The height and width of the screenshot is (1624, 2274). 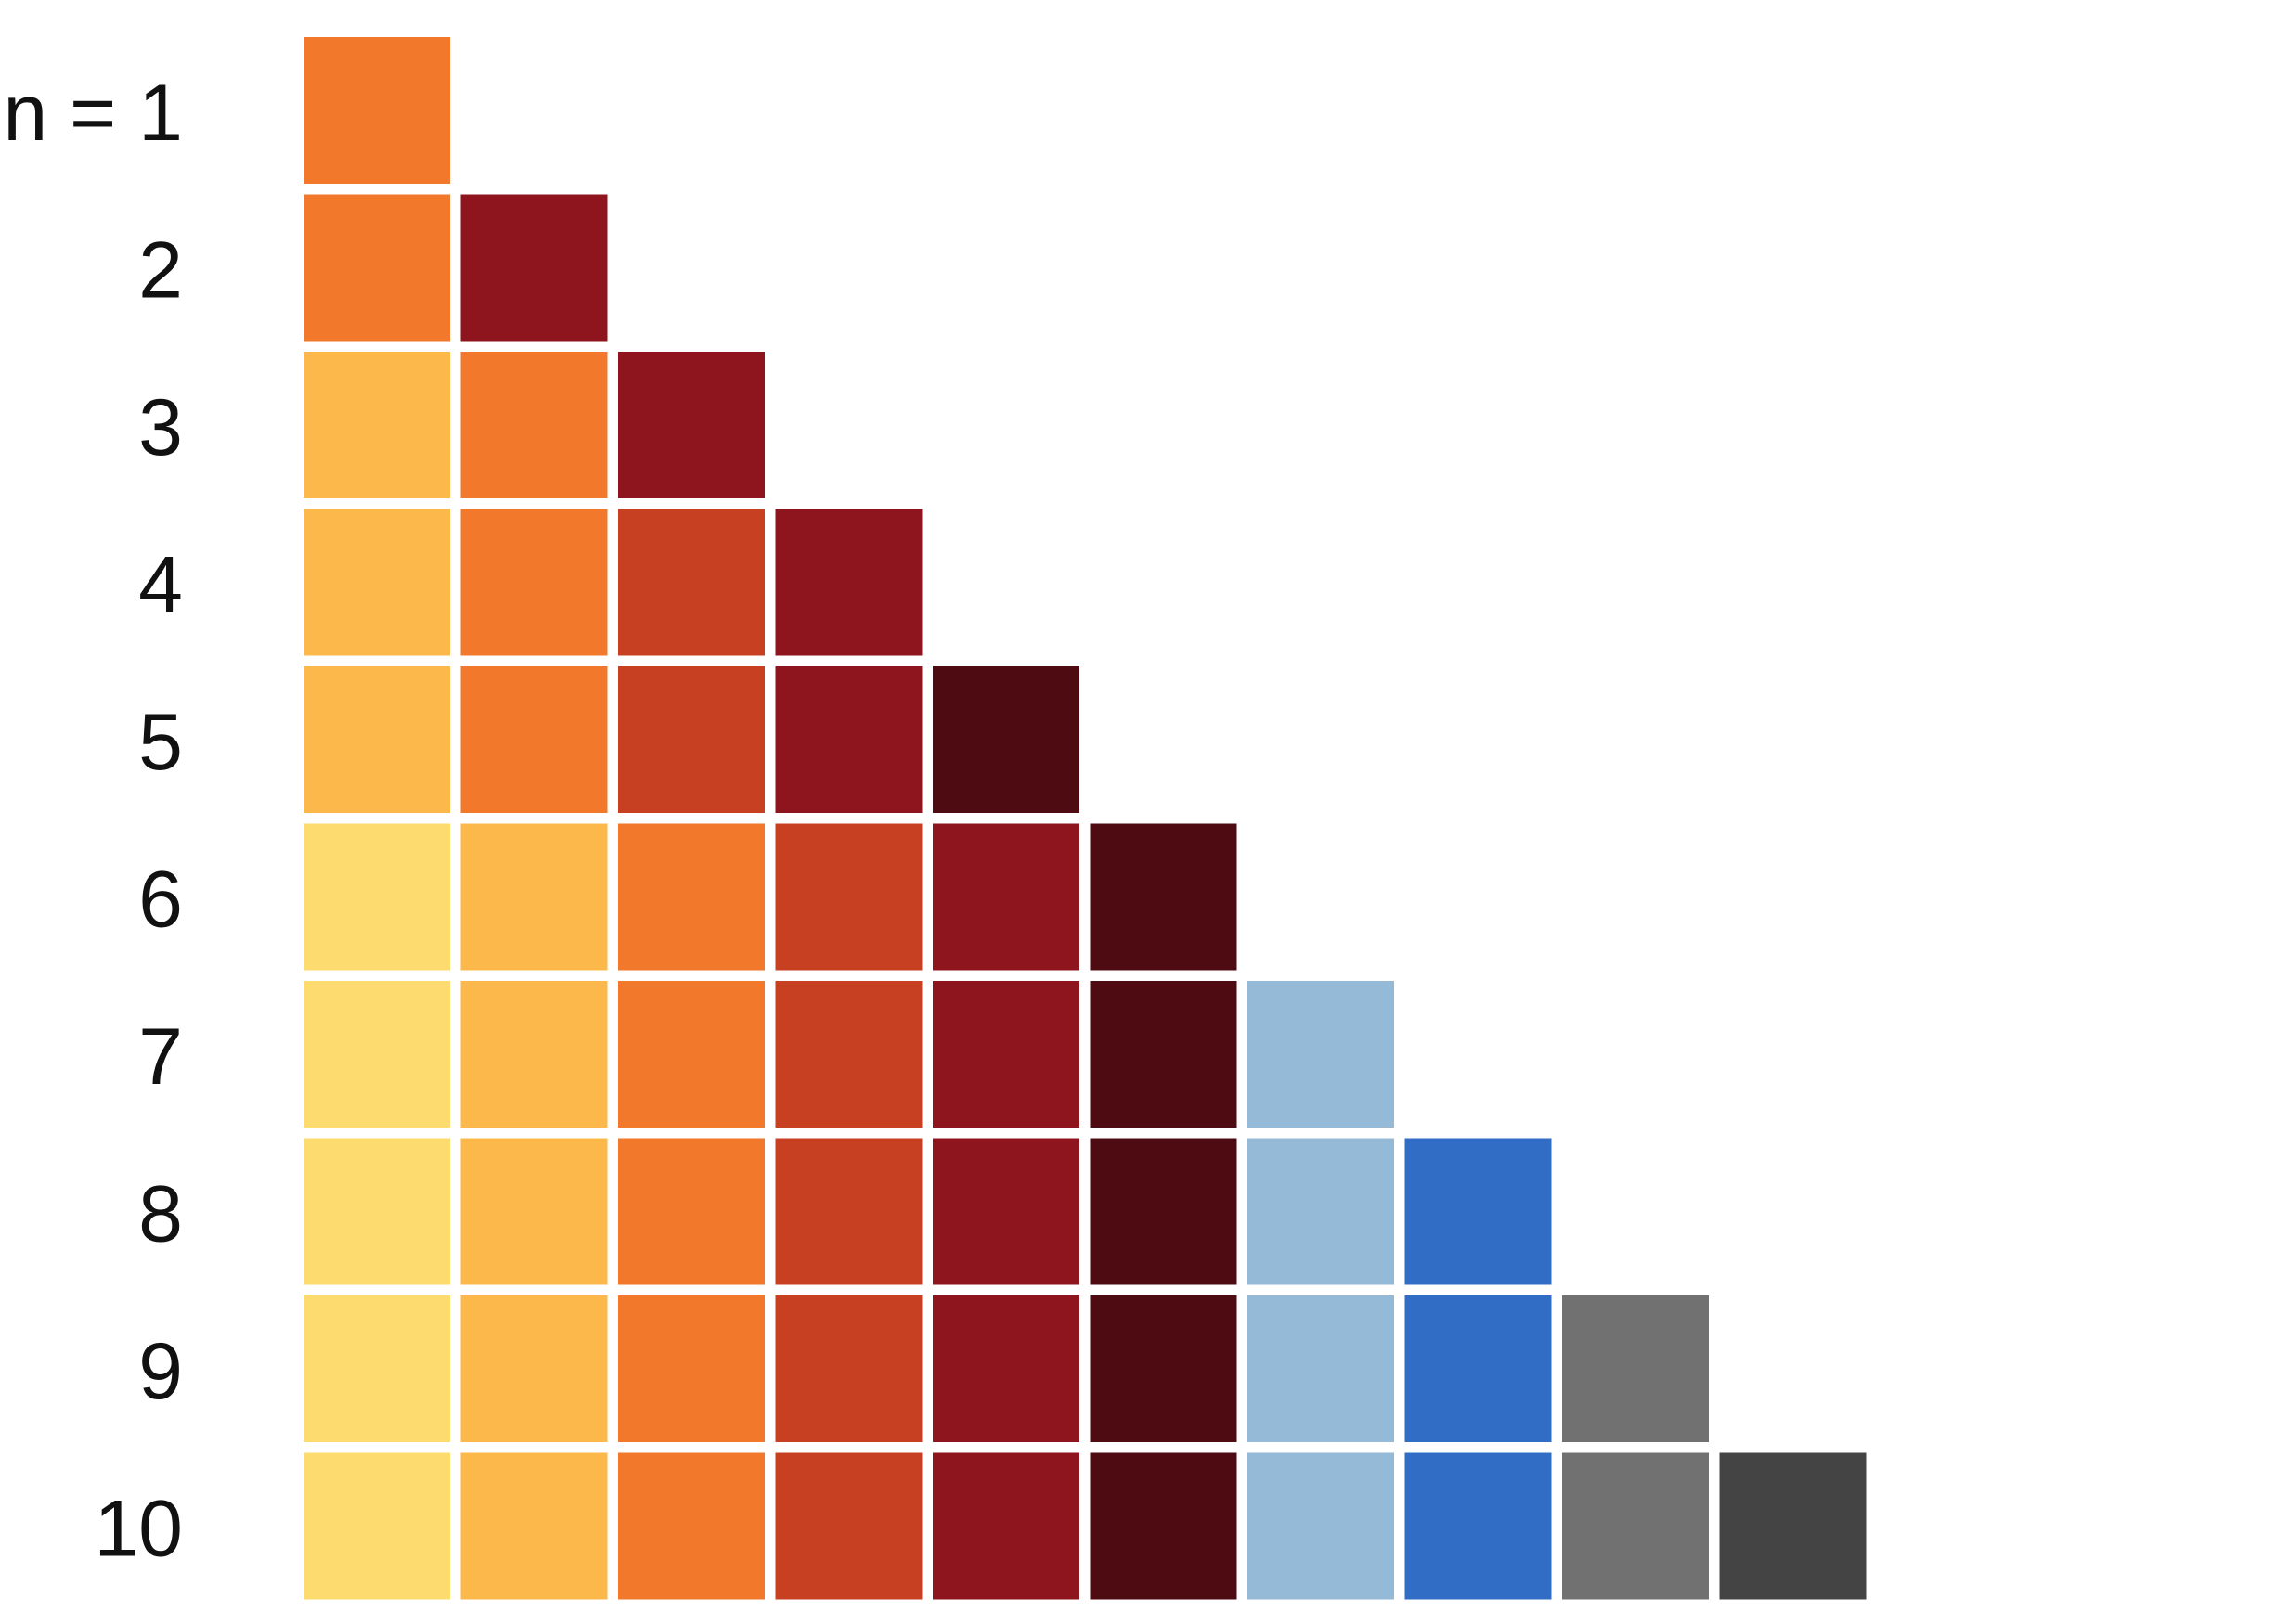 I want to click on swatch-n6-c4, so click(x=849, y=897).